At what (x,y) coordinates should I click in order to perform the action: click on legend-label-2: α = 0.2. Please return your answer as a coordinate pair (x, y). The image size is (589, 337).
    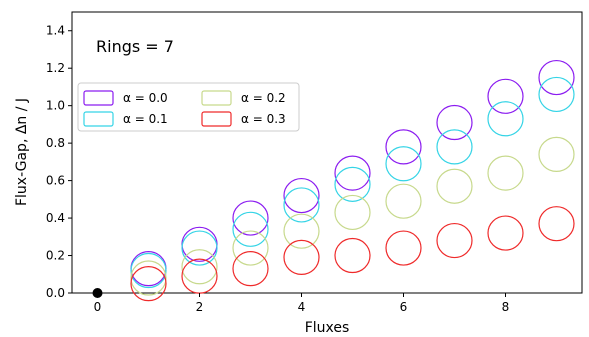
    Looking at the image, I should click on (263, 98).